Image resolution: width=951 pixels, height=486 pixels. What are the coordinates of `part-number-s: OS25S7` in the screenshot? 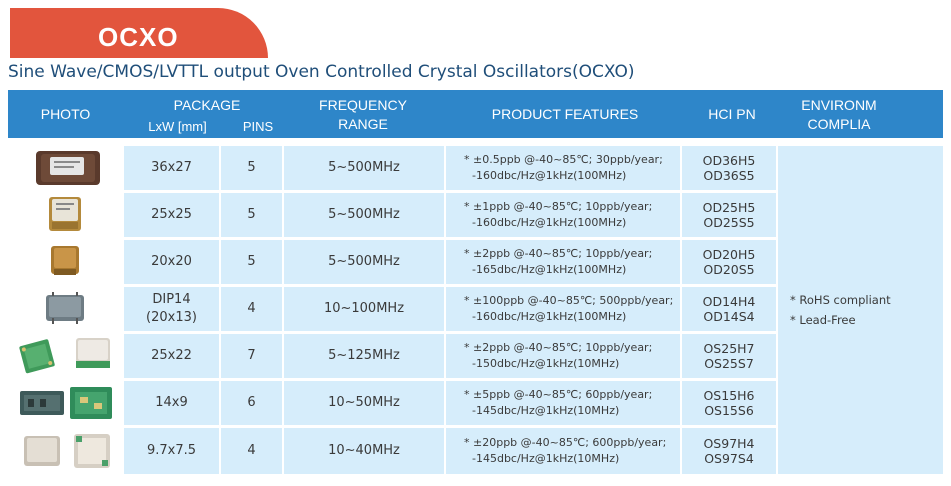 It's located at (729, 363).